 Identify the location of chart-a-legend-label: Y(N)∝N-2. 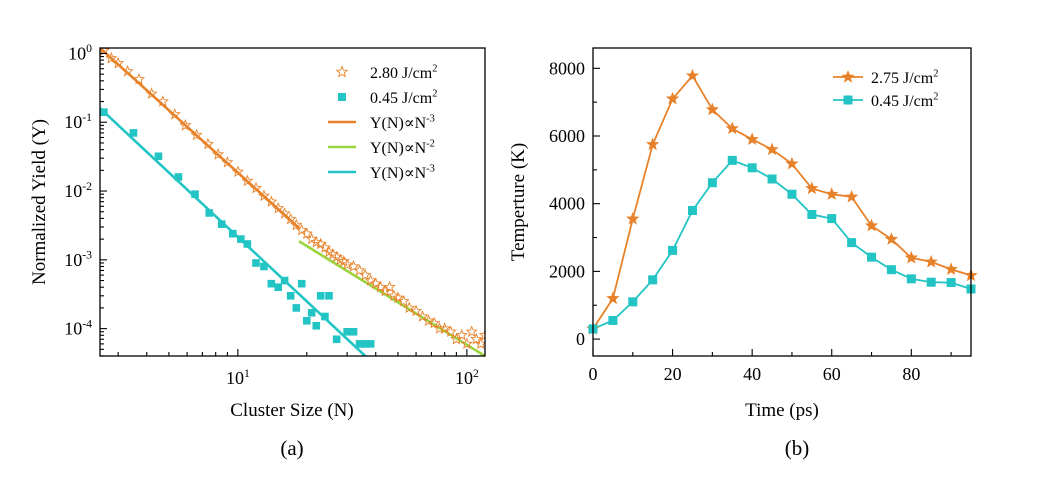
(402, 148).